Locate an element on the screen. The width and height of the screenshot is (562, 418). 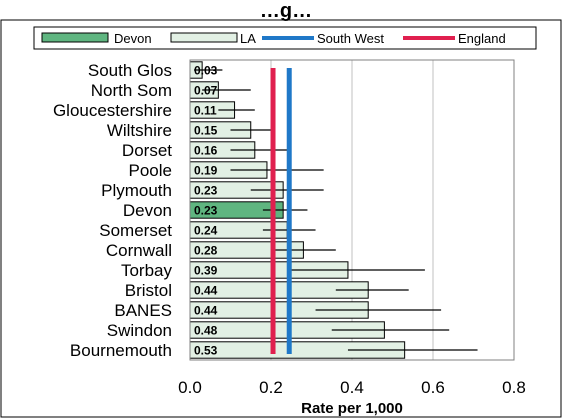
category-label: Bournemouth is located at coordinates (121, 350).